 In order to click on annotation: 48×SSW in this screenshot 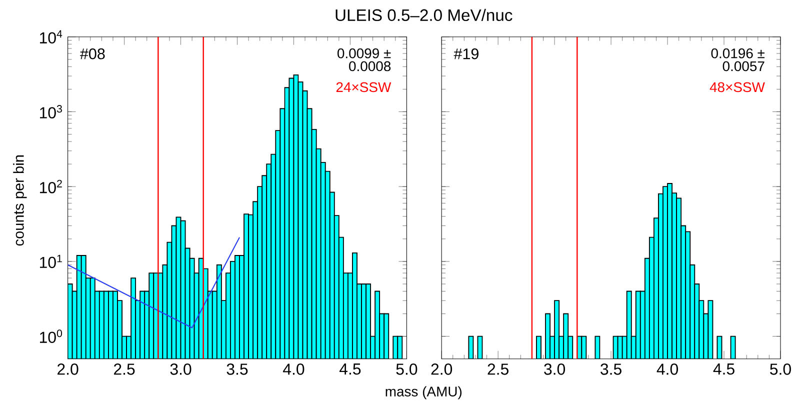, I will do `click(737, 87)`.